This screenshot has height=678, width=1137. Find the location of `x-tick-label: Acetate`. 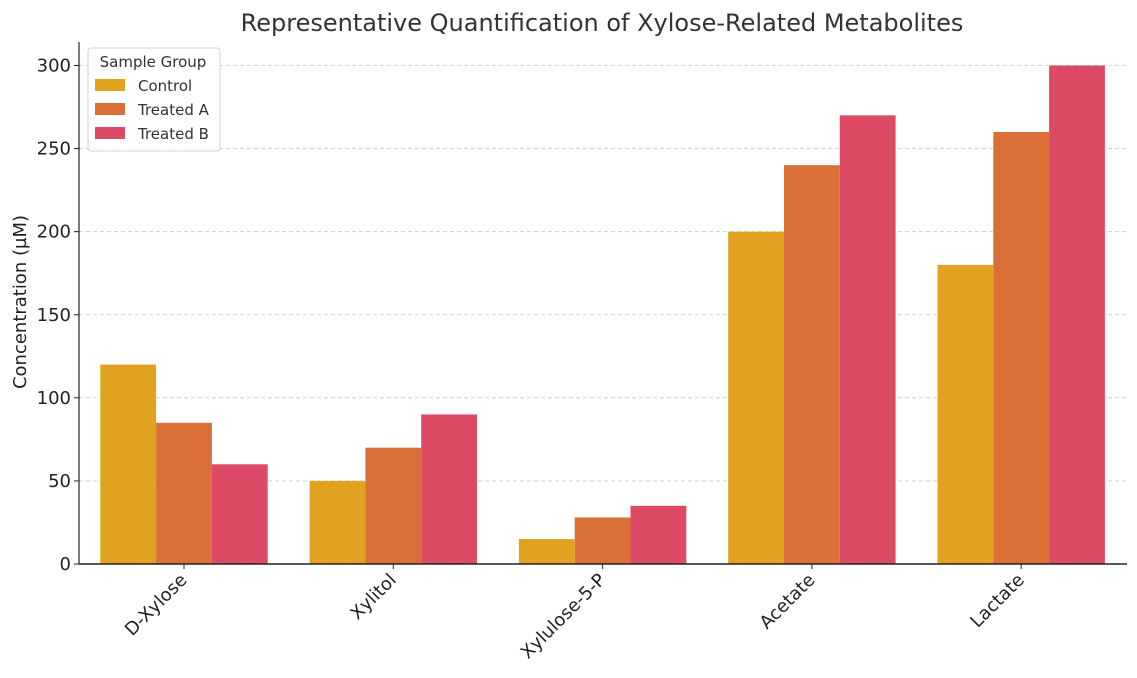

x-tick-label: Acetate is located at coordinates (788, 602).